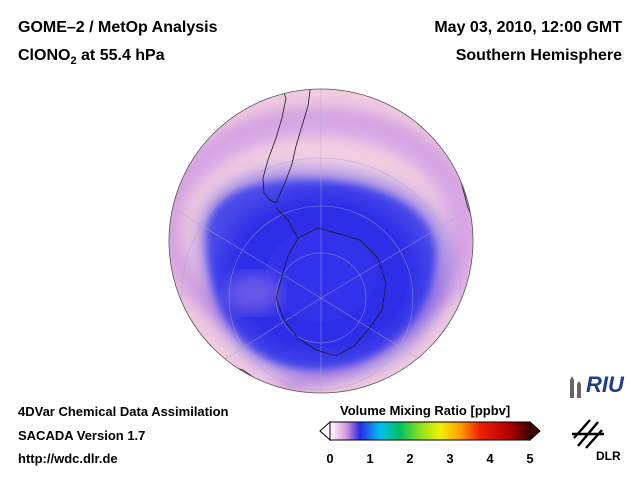 The width and height of the screenshot is (640, 480). Describe the element at coordinates (73, 61) in the screenshot. I see `species-subscript: 2` at that location.